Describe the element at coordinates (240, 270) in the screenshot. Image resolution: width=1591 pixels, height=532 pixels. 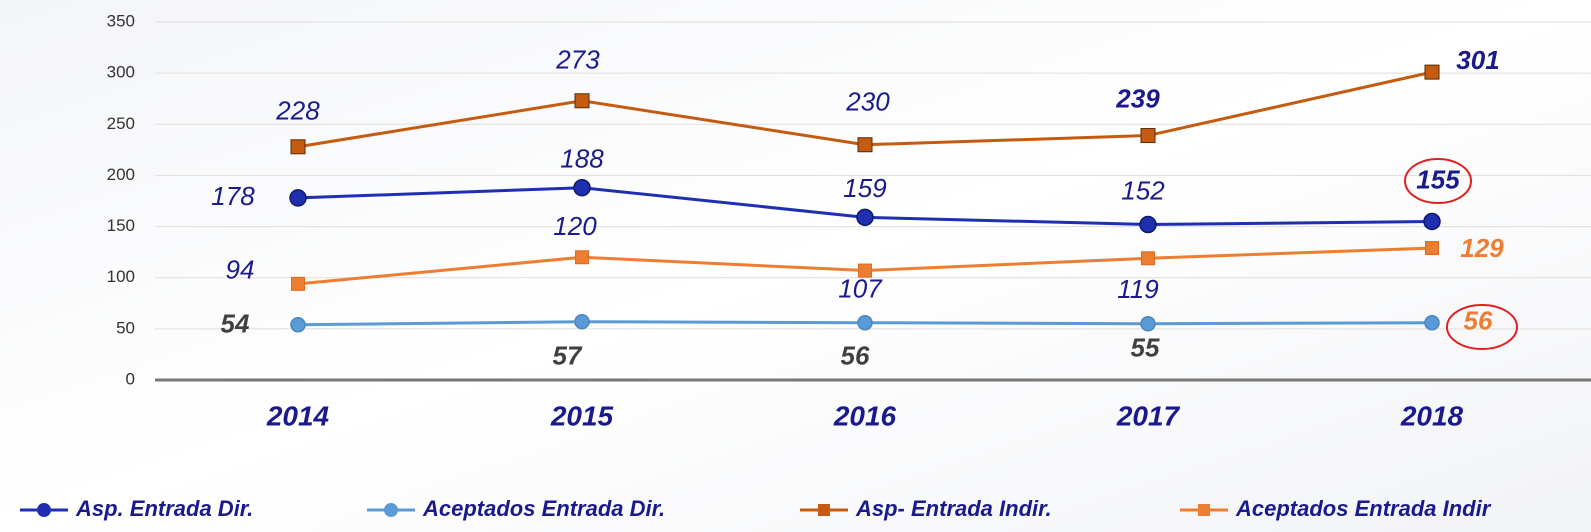
I see `data-label: 94` at that location.